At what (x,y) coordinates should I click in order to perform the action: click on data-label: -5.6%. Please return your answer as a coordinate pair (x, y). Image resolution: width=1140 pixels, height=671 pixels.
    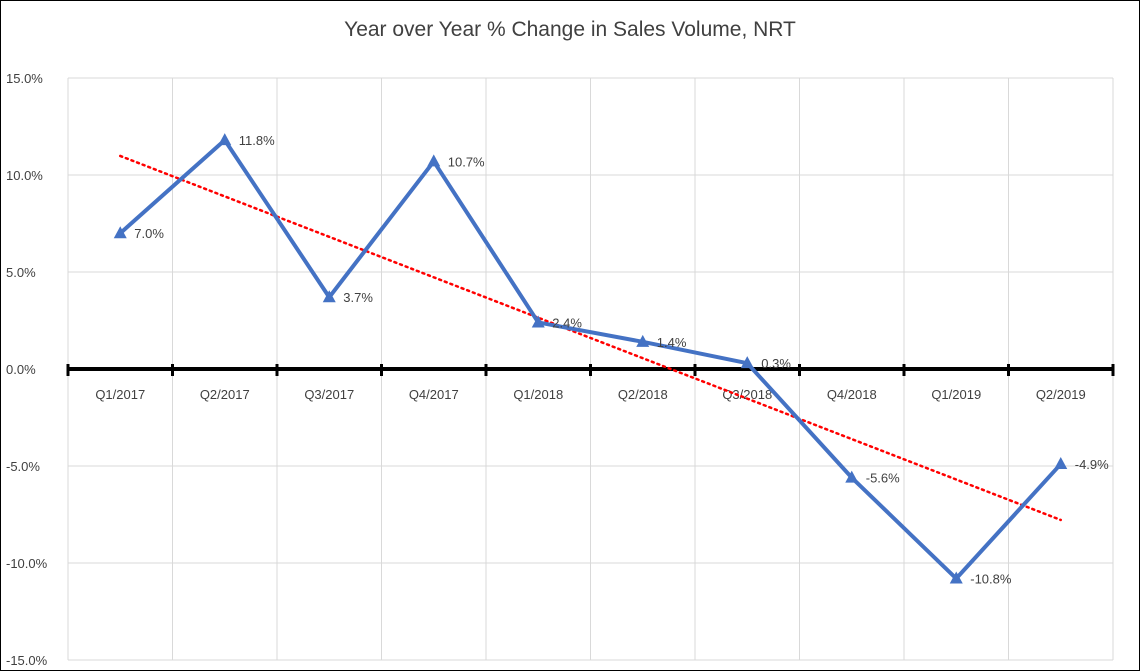
    Looking at the image, I should click on (883, 478).